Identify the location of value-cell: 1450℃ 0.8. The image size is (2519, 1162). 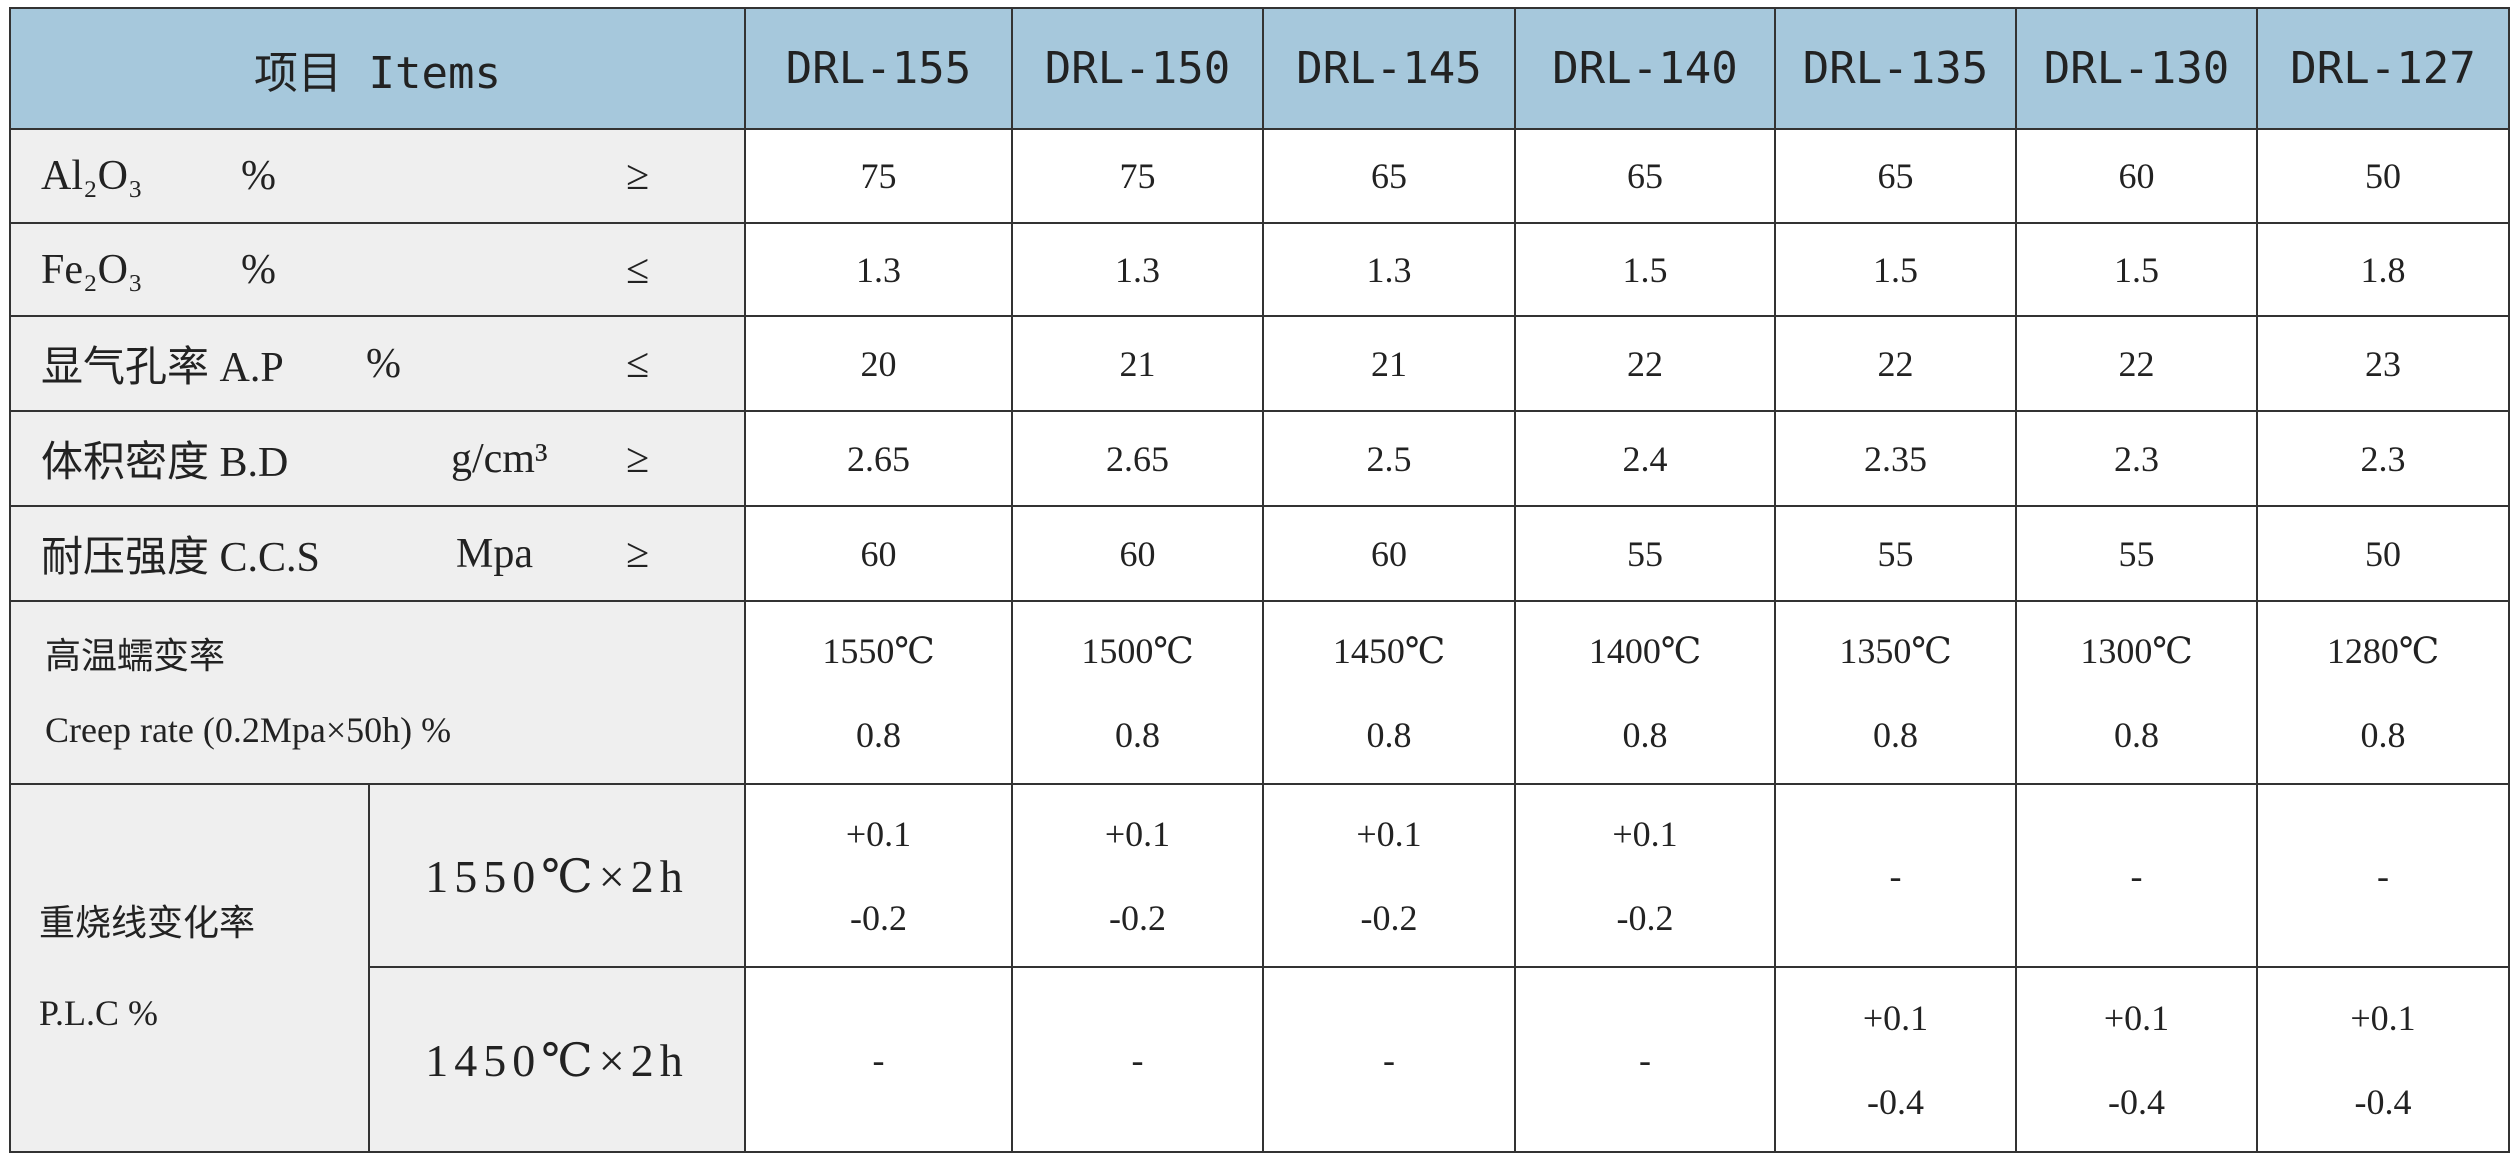
(1389, 692).